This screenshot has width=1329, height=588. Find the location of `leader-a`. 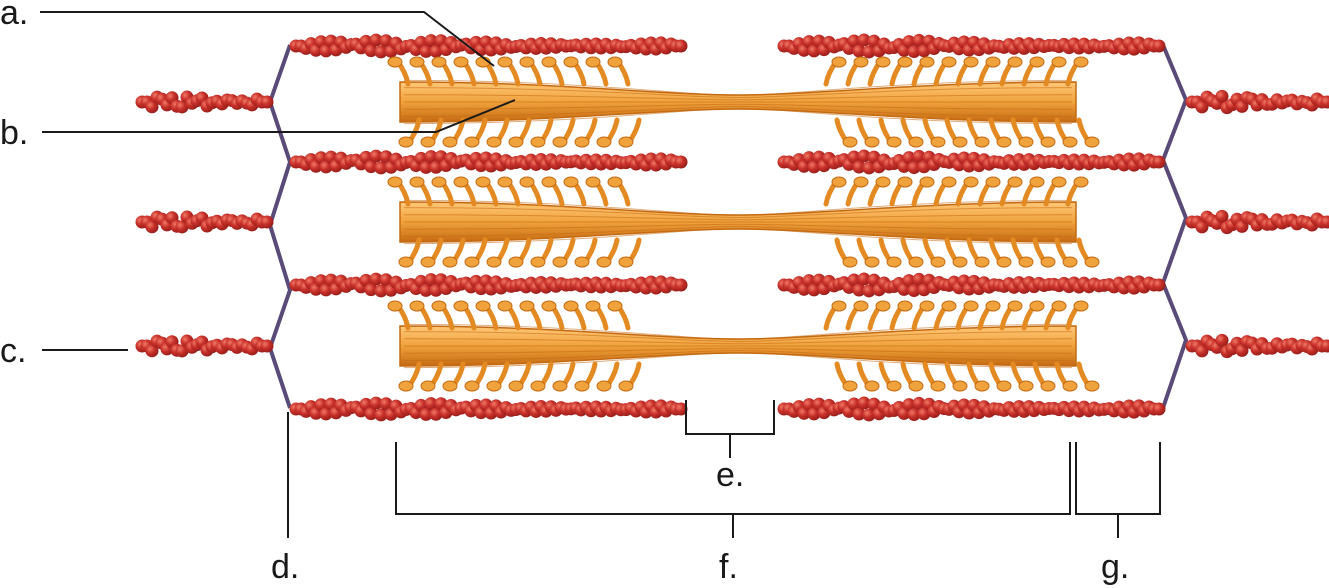

leader-a is located at coordinates (267, 39).